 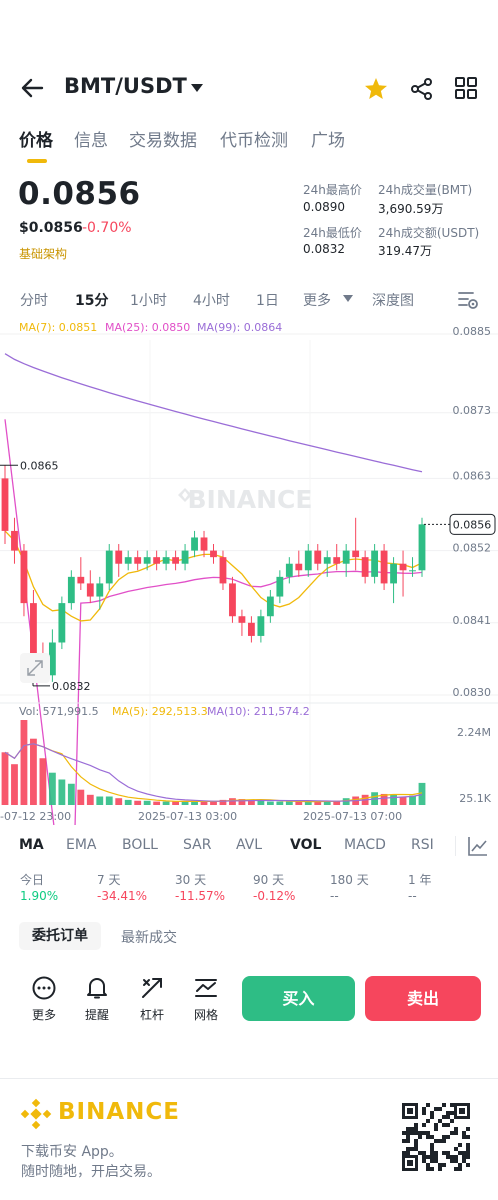 What do you see at coordinates (147, 327) in the screenshot?
I see `ma25-legend: MA(25): 0.0850` at bounding box center [147, 327].